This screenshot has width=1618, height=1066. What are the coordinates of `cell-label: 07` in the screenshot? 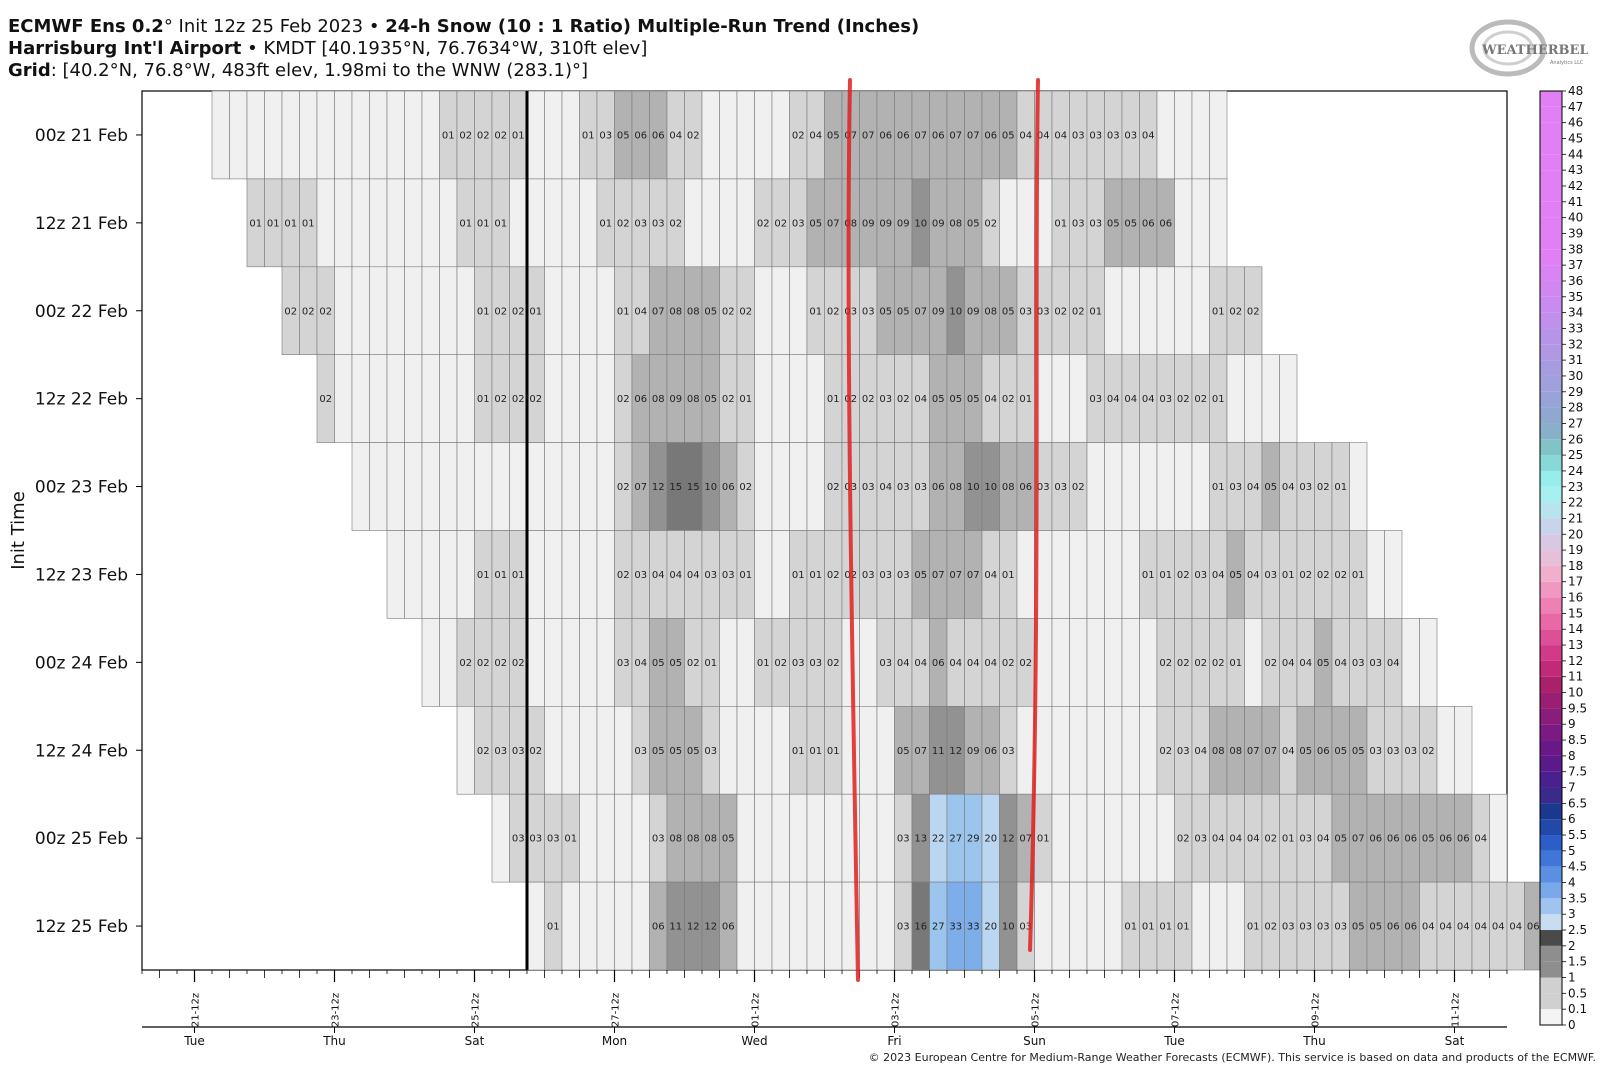 It's located at (920, 751).